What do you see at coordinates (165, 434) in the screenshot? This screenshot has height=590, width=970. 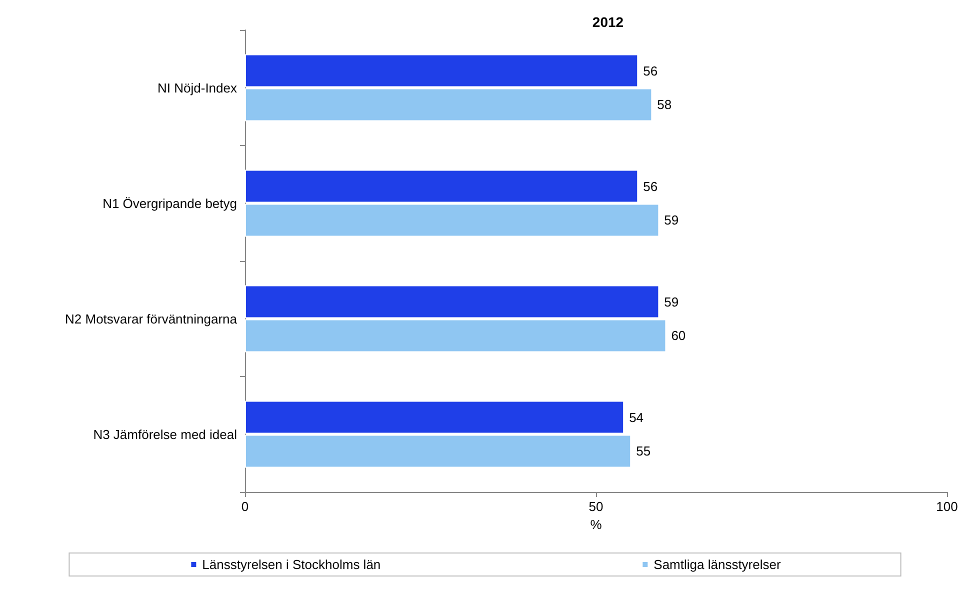 I see `y-tick-label: N3 Jämförelse med ideal` at bounding box center [165, 434].